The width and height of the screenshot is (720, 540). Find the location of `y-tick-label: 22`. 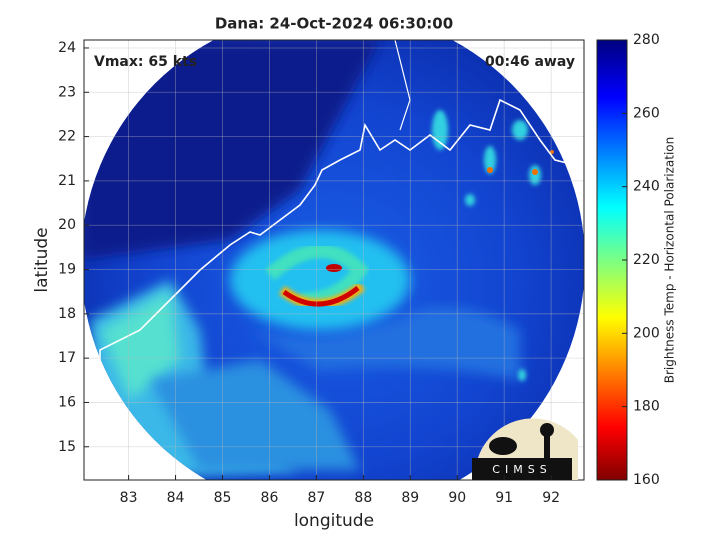

y-tick-label: 22 is located at coordinates (67, 137).